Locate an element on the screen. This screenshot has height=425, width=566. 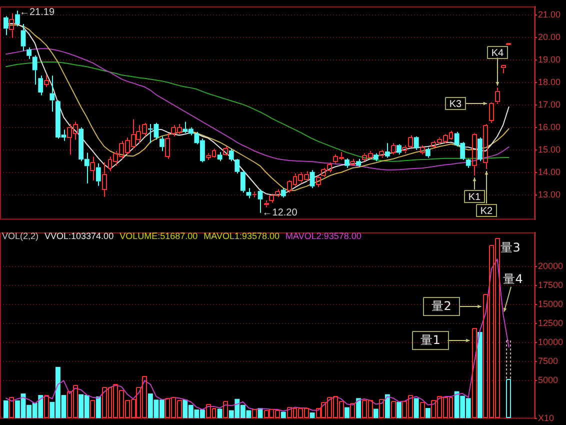
y-tick-label: 10000 is located at coordinates (551, 342).